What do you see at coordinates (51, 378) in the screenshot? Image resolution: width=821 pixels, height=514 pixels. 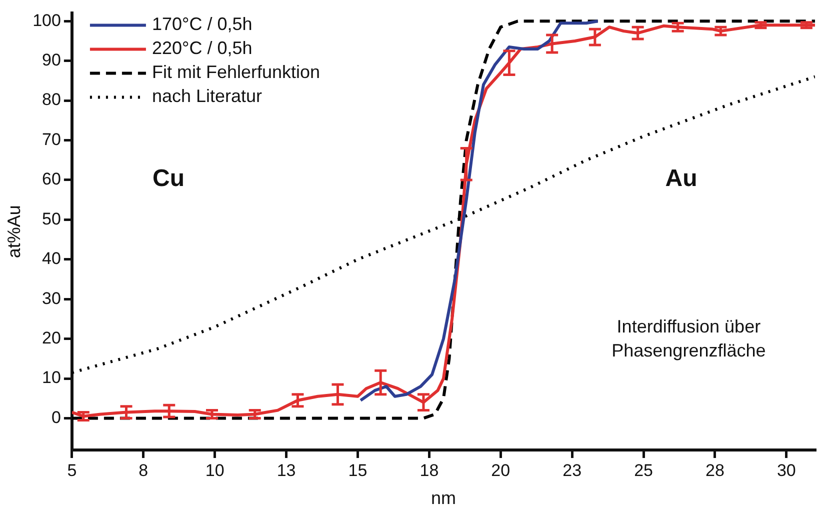 I see `y-tick-label: 10` at bounding box center [51, 378].